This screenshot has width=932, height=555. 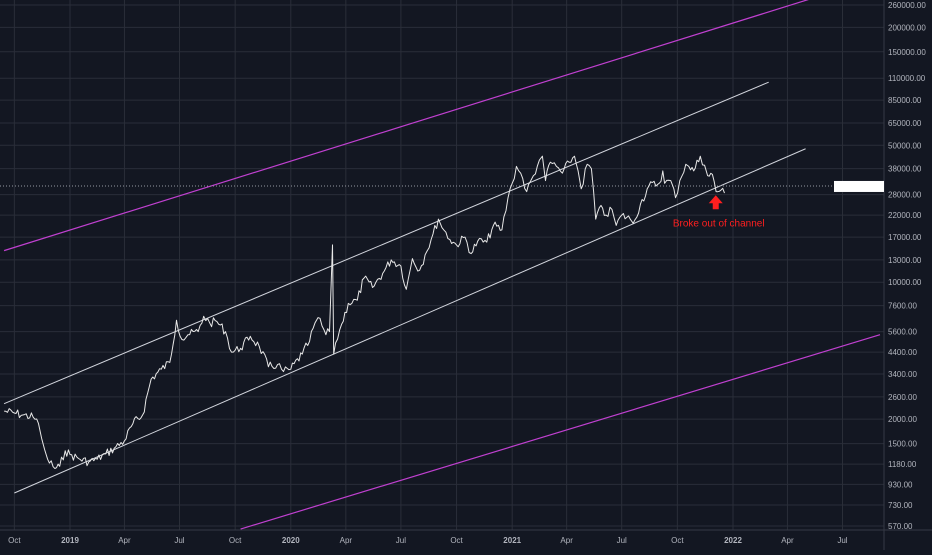 What do you see at coordinates (902, 444) in the screenshot?
I see `price-tick-label: 1500.00` at bounding box center [902, 444].